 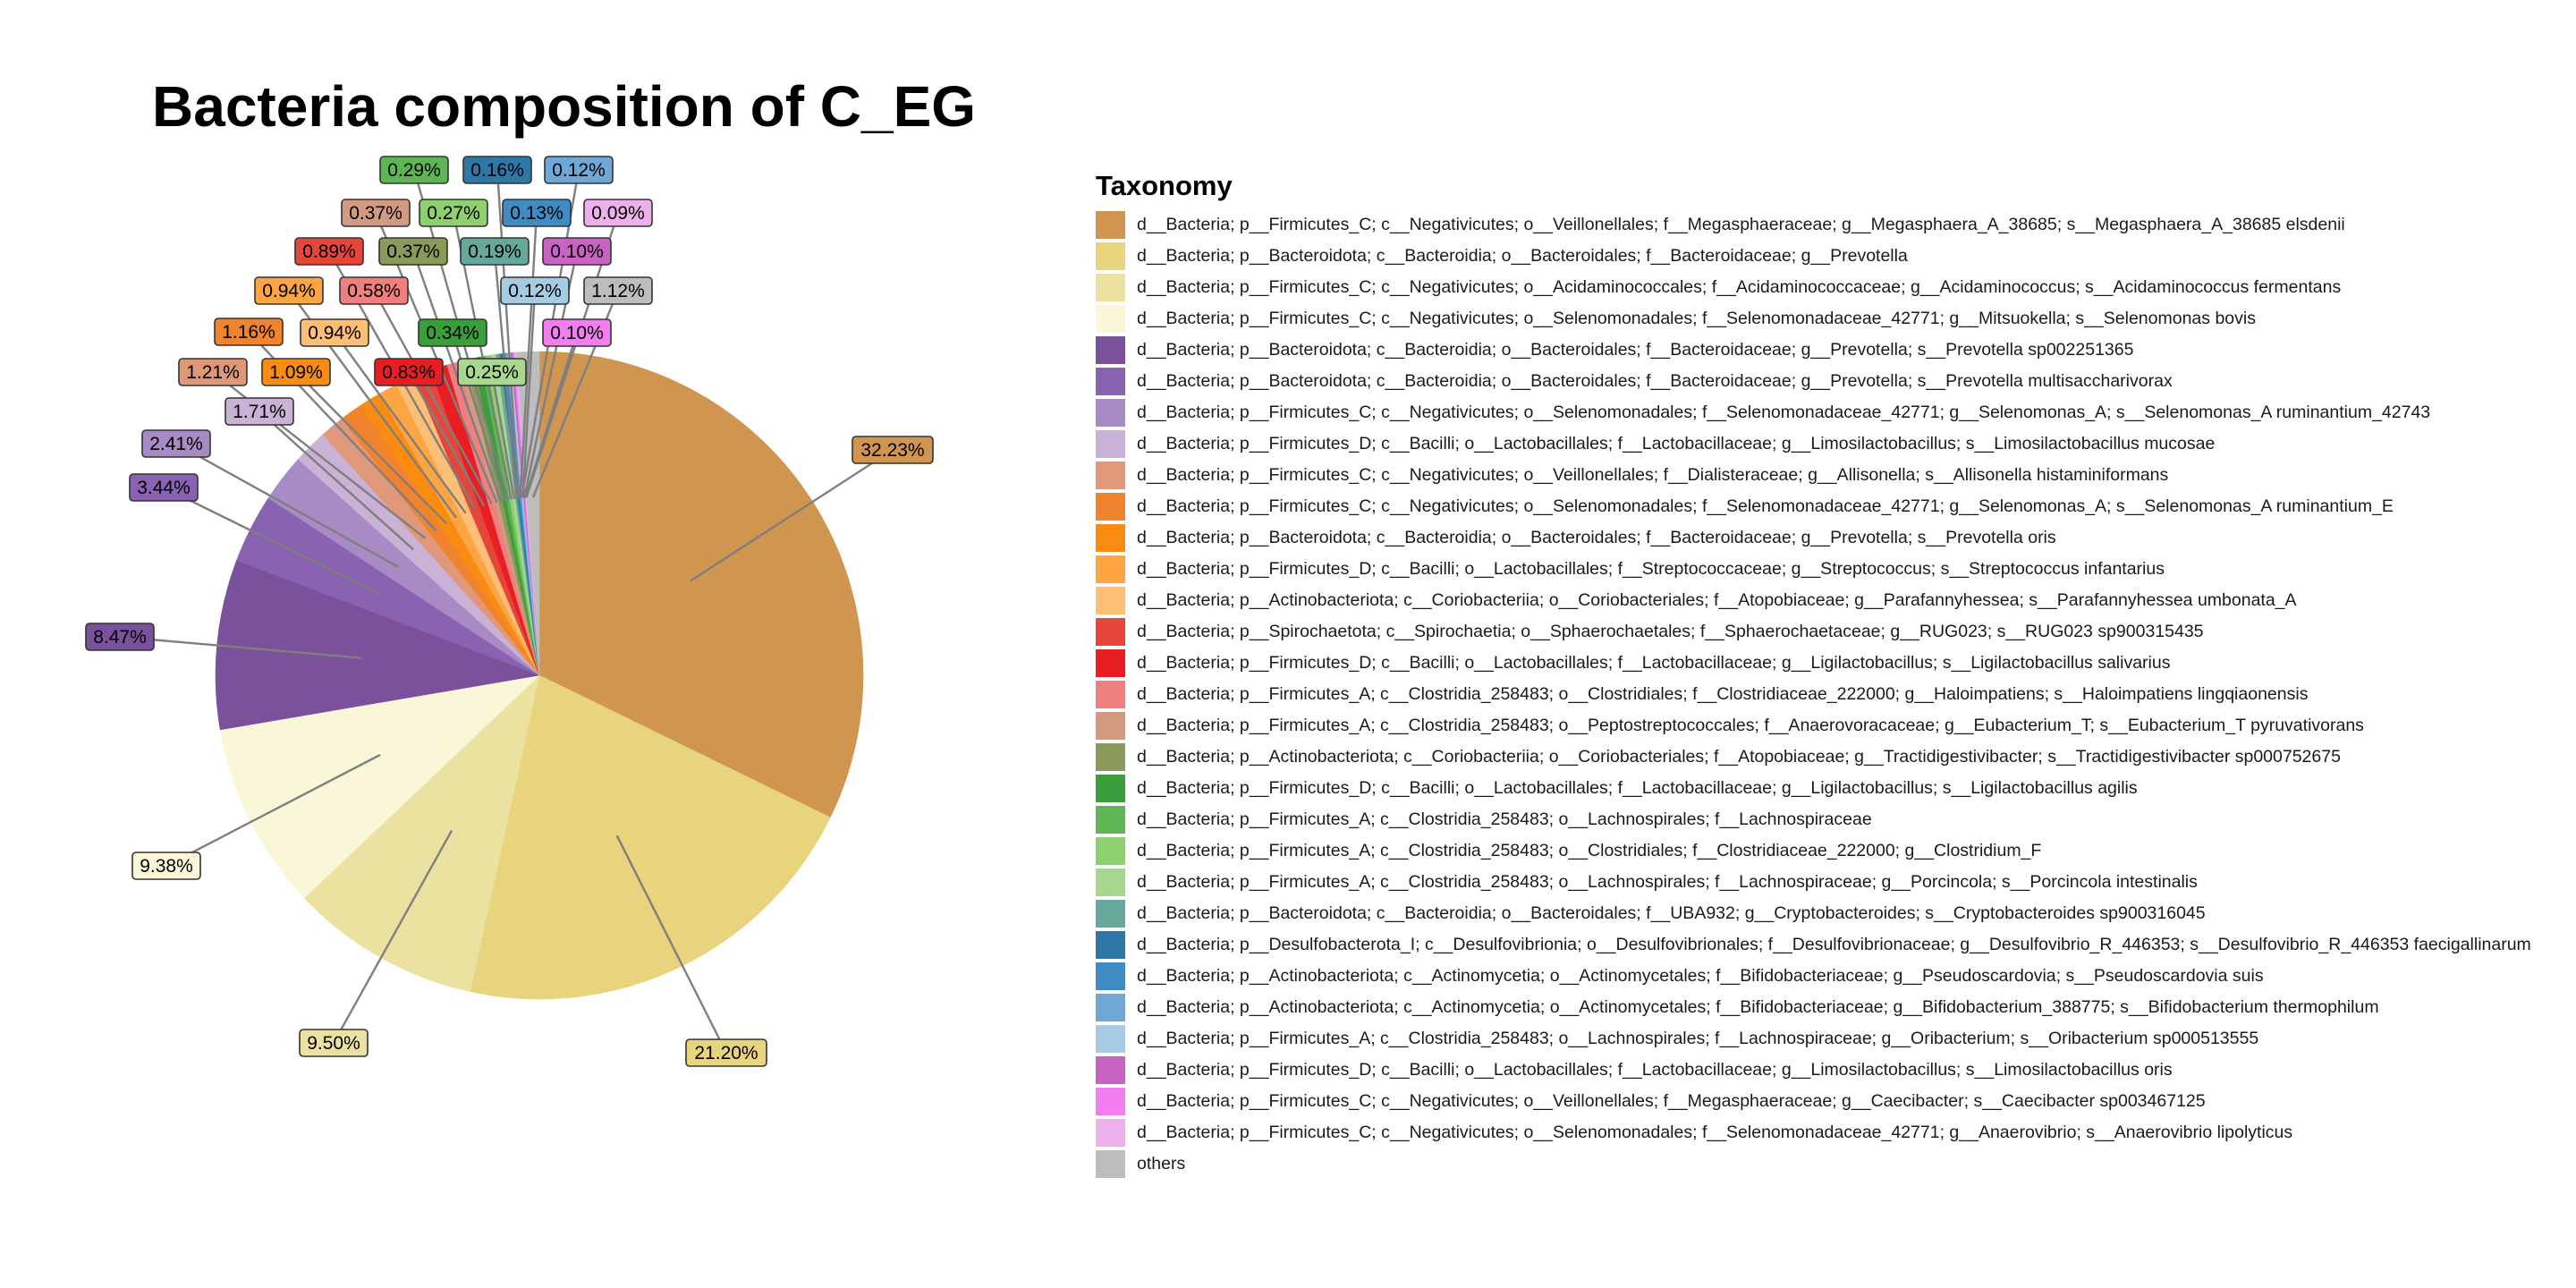 I want to click on value-label-text: 0.58%, so click(x=374, y=291).